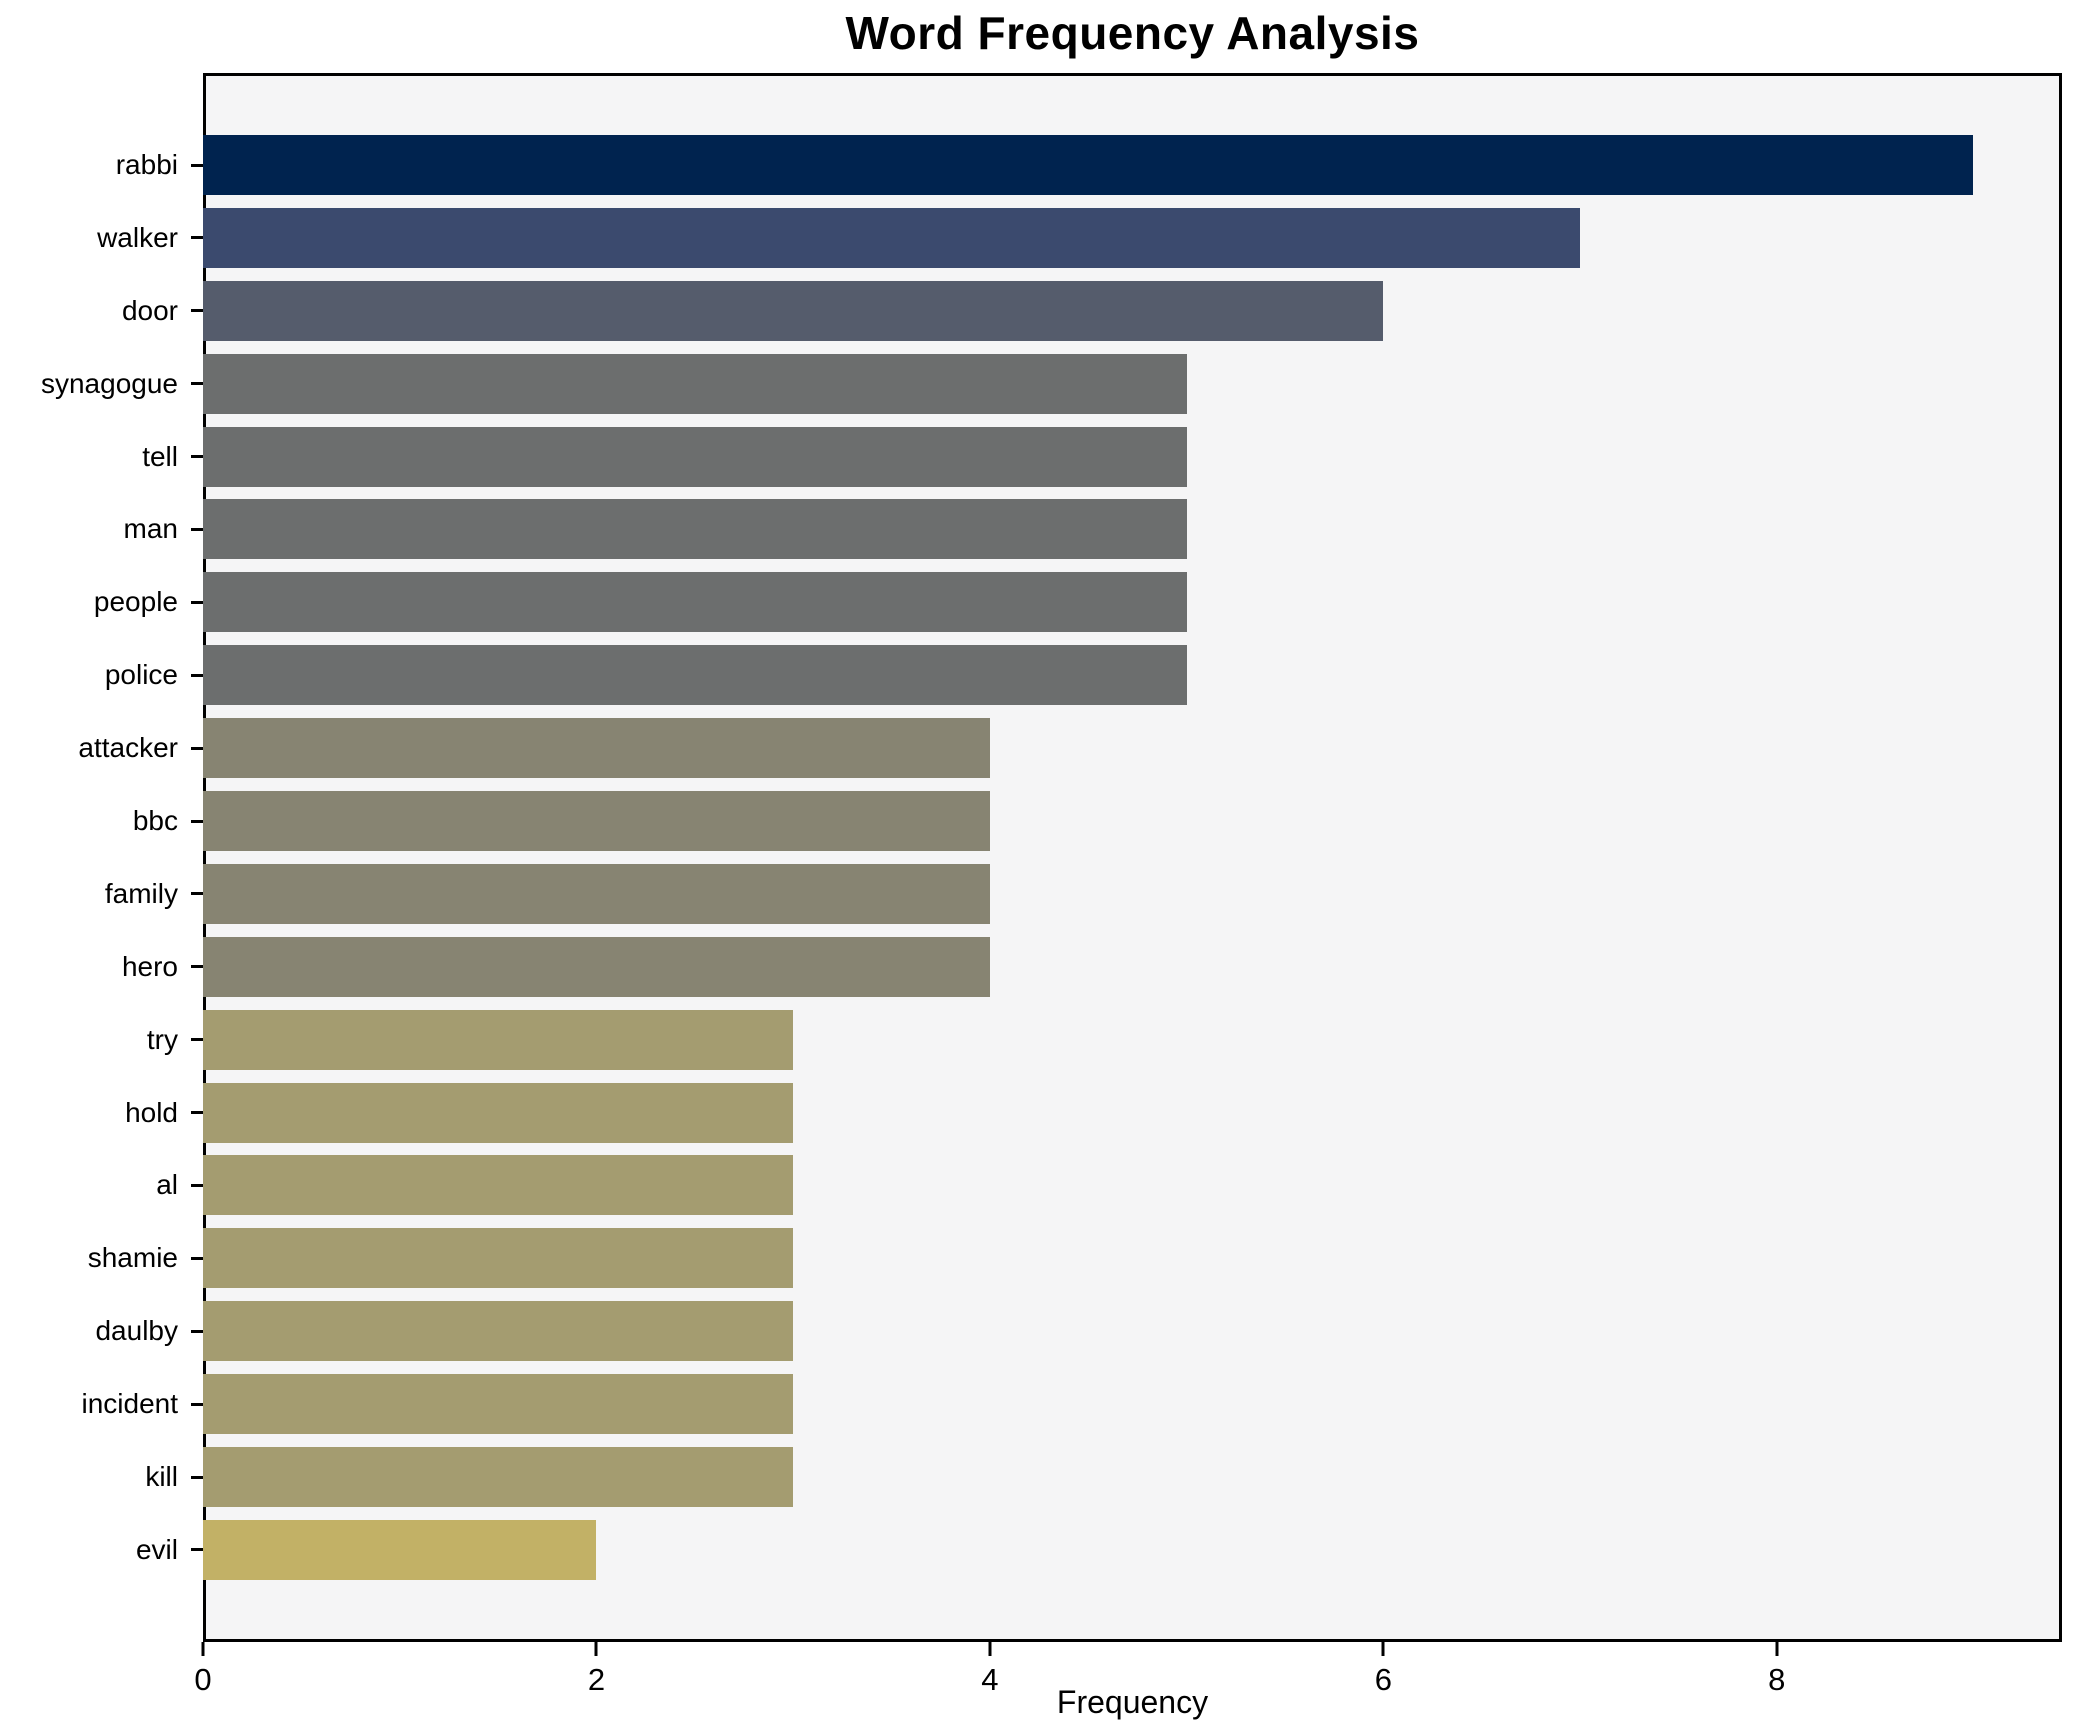 Image resolution: width=2082 pixels, height=1722 pixels. I want to click on y-tick-label: family, so click(141, 893).